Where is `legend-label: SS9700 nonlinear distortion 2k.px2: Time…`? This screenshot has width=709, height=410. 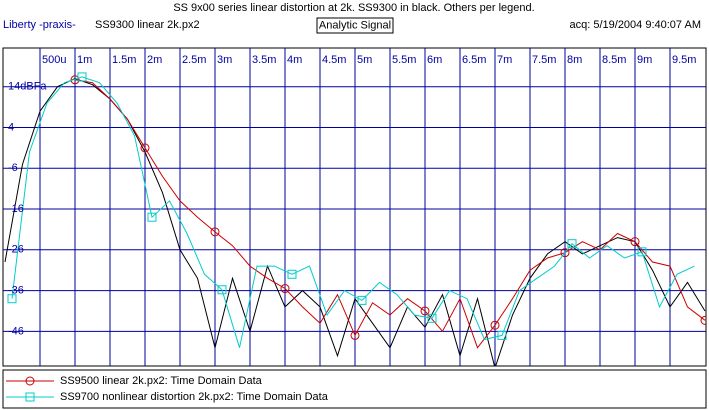 legend-label: SS9700 nonlinear distortion 2k.px2: Time… is located at coordinates (194, 397).